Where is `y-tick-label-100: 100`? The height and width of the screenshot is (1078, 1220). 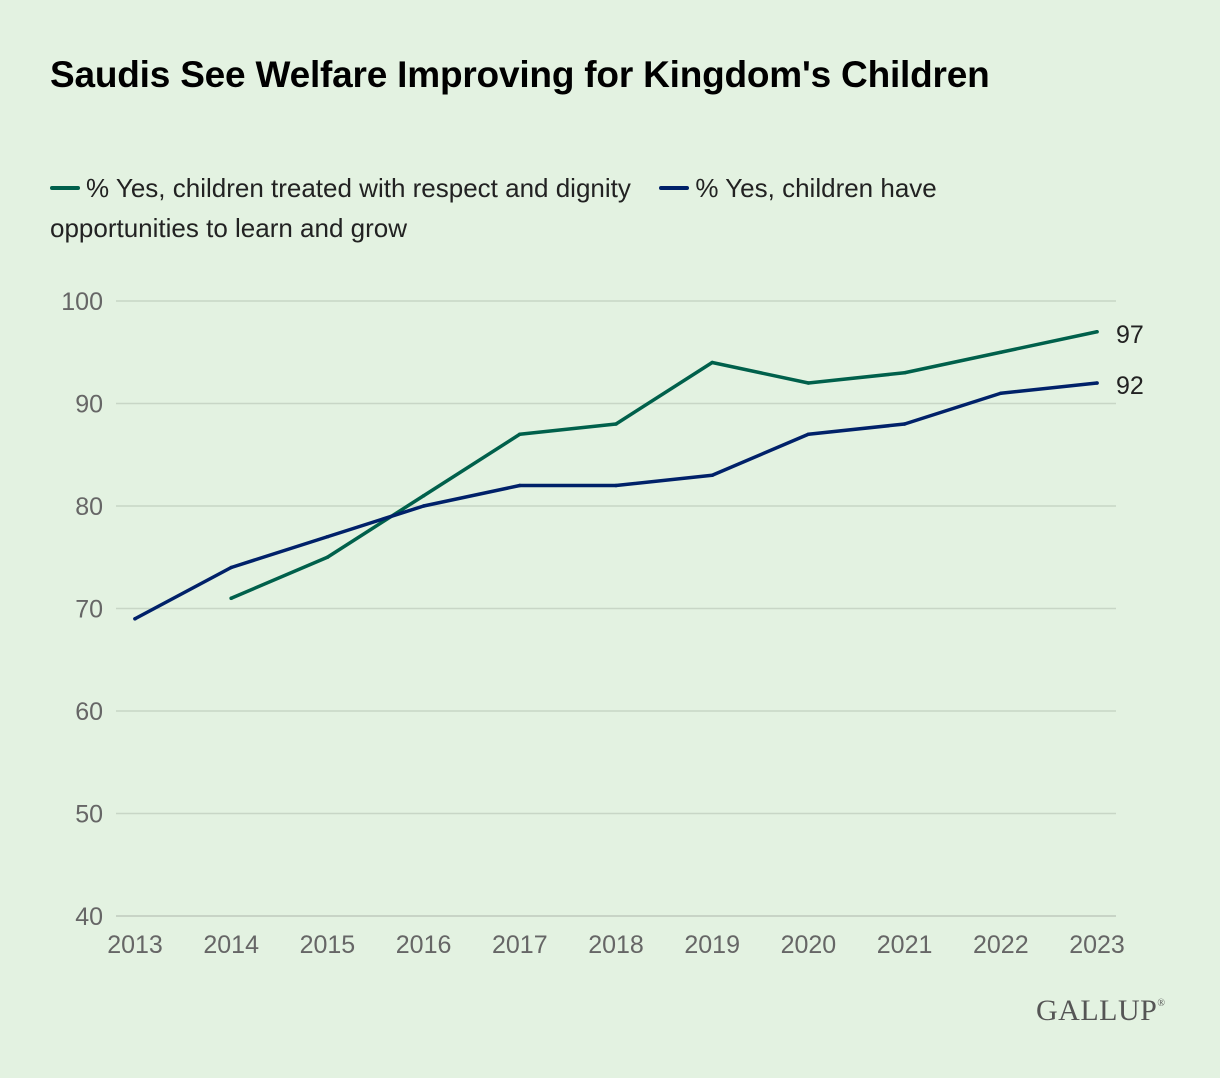 y-tick-label-100: 100 is located at coordinates (82, 302).